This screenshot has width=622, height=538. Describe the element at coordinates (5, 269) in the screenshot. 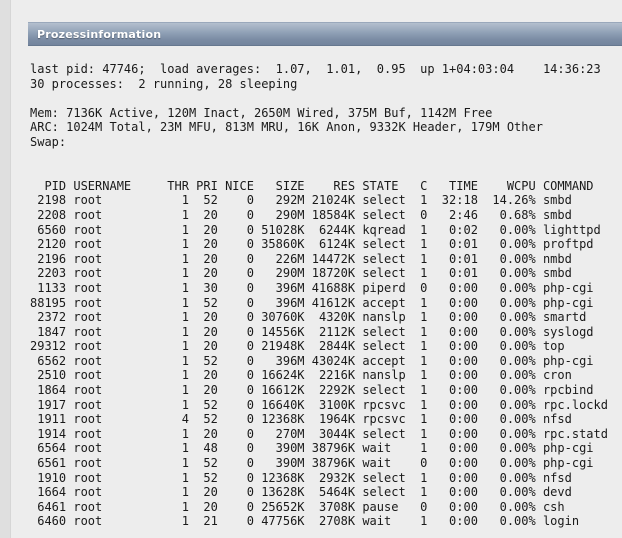

I see `left-gutter` at that location.